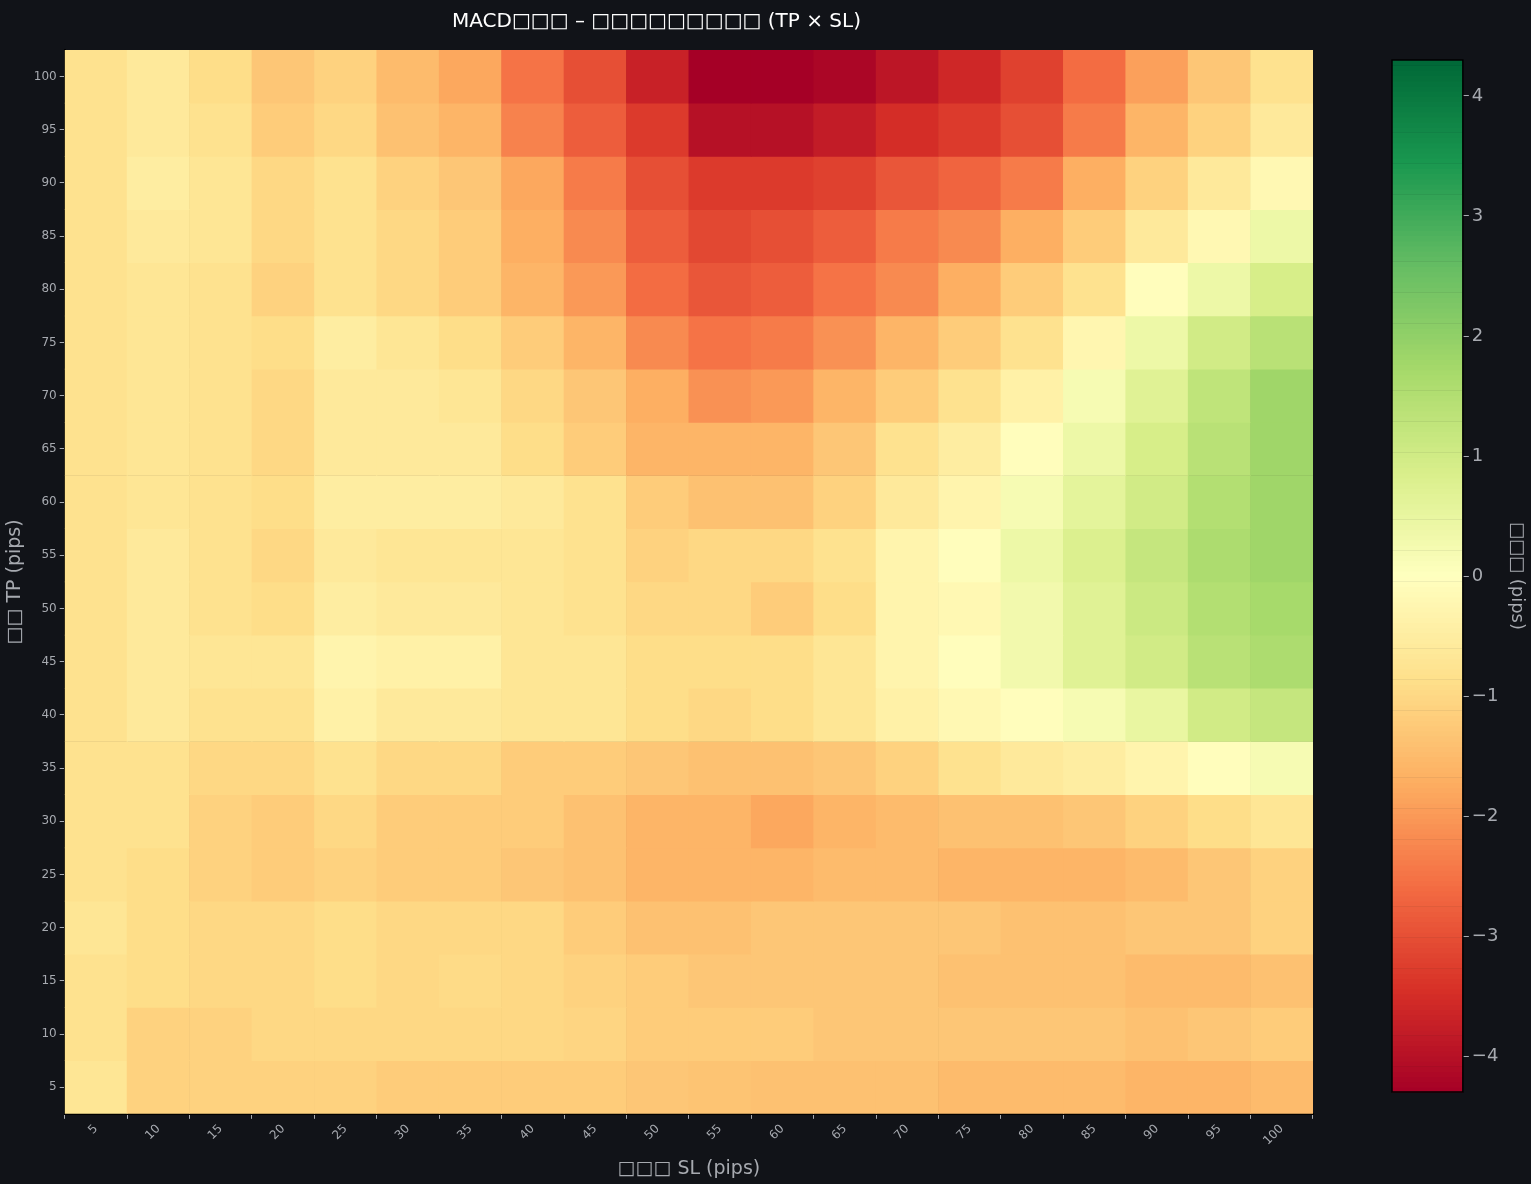 Image resolution: width=1531 pixels, height=1184 pixels. Describe the element at coordinates (49, 660) in the screenshot. I see `y-tick-label: 45` at that location.